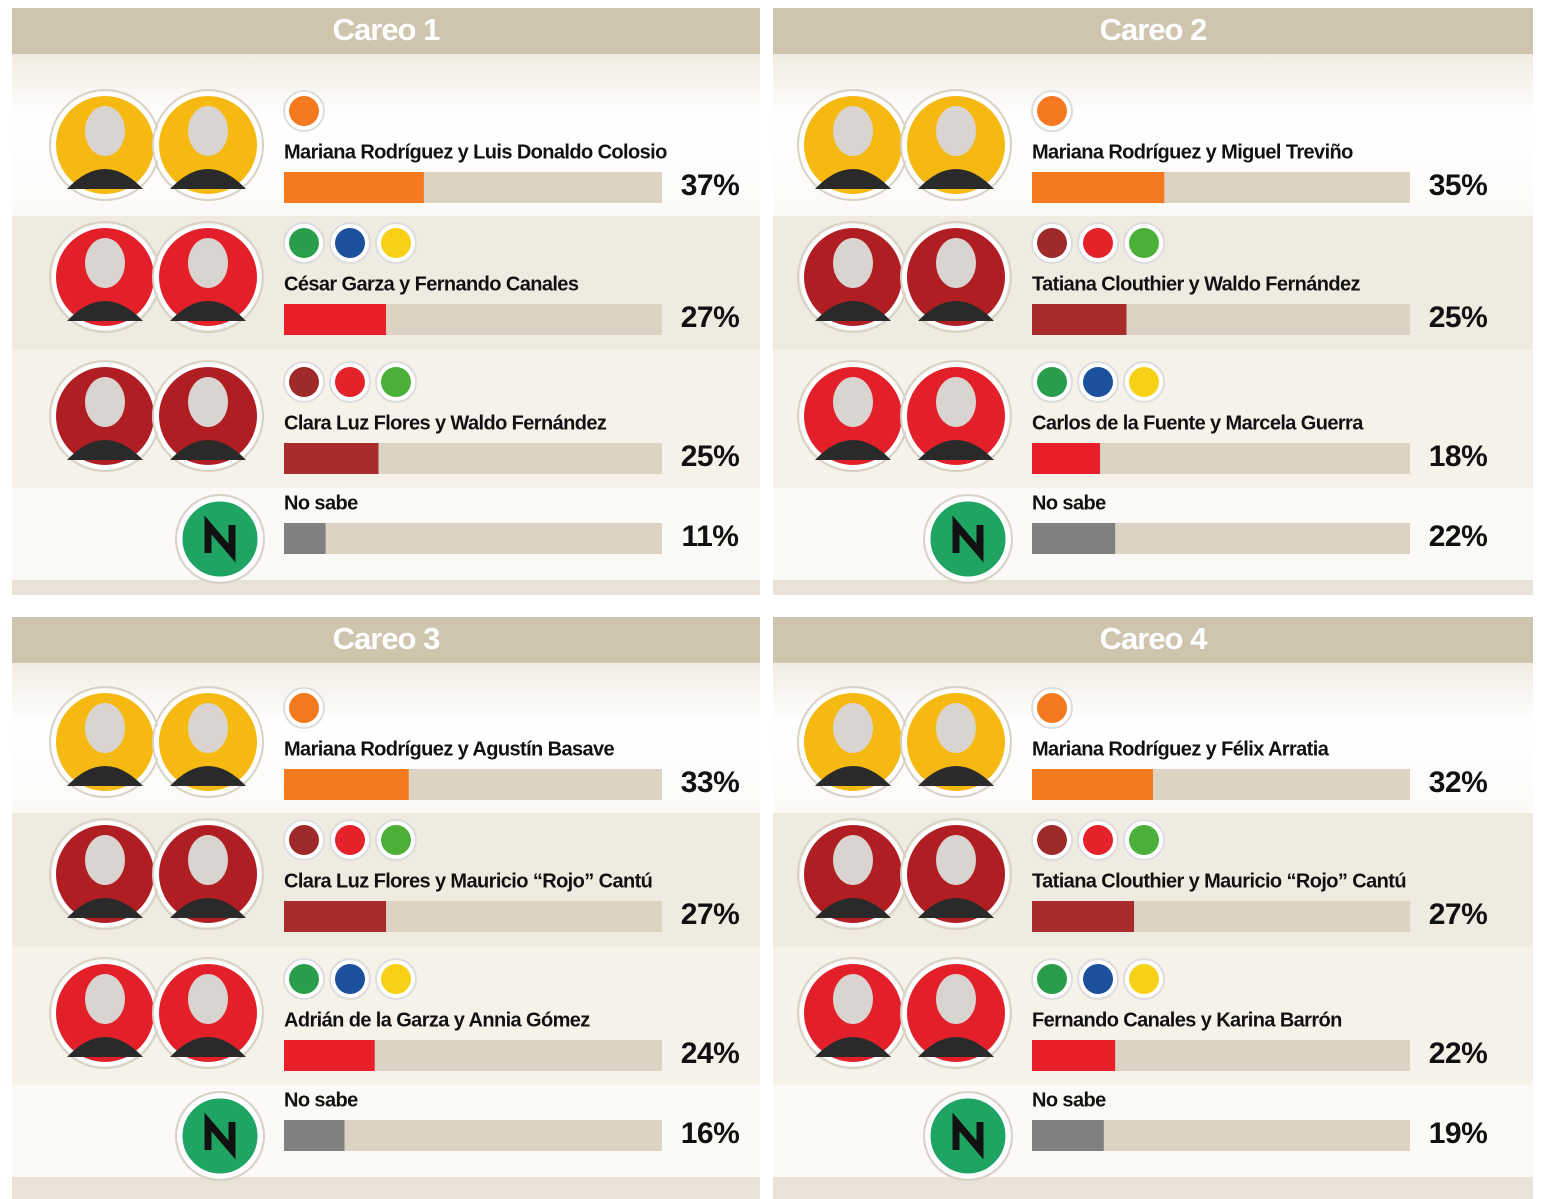 The image size is (1547, 1199). I want to click on candidate-names: César Garza y Fernando Canales, so click(431, 284).